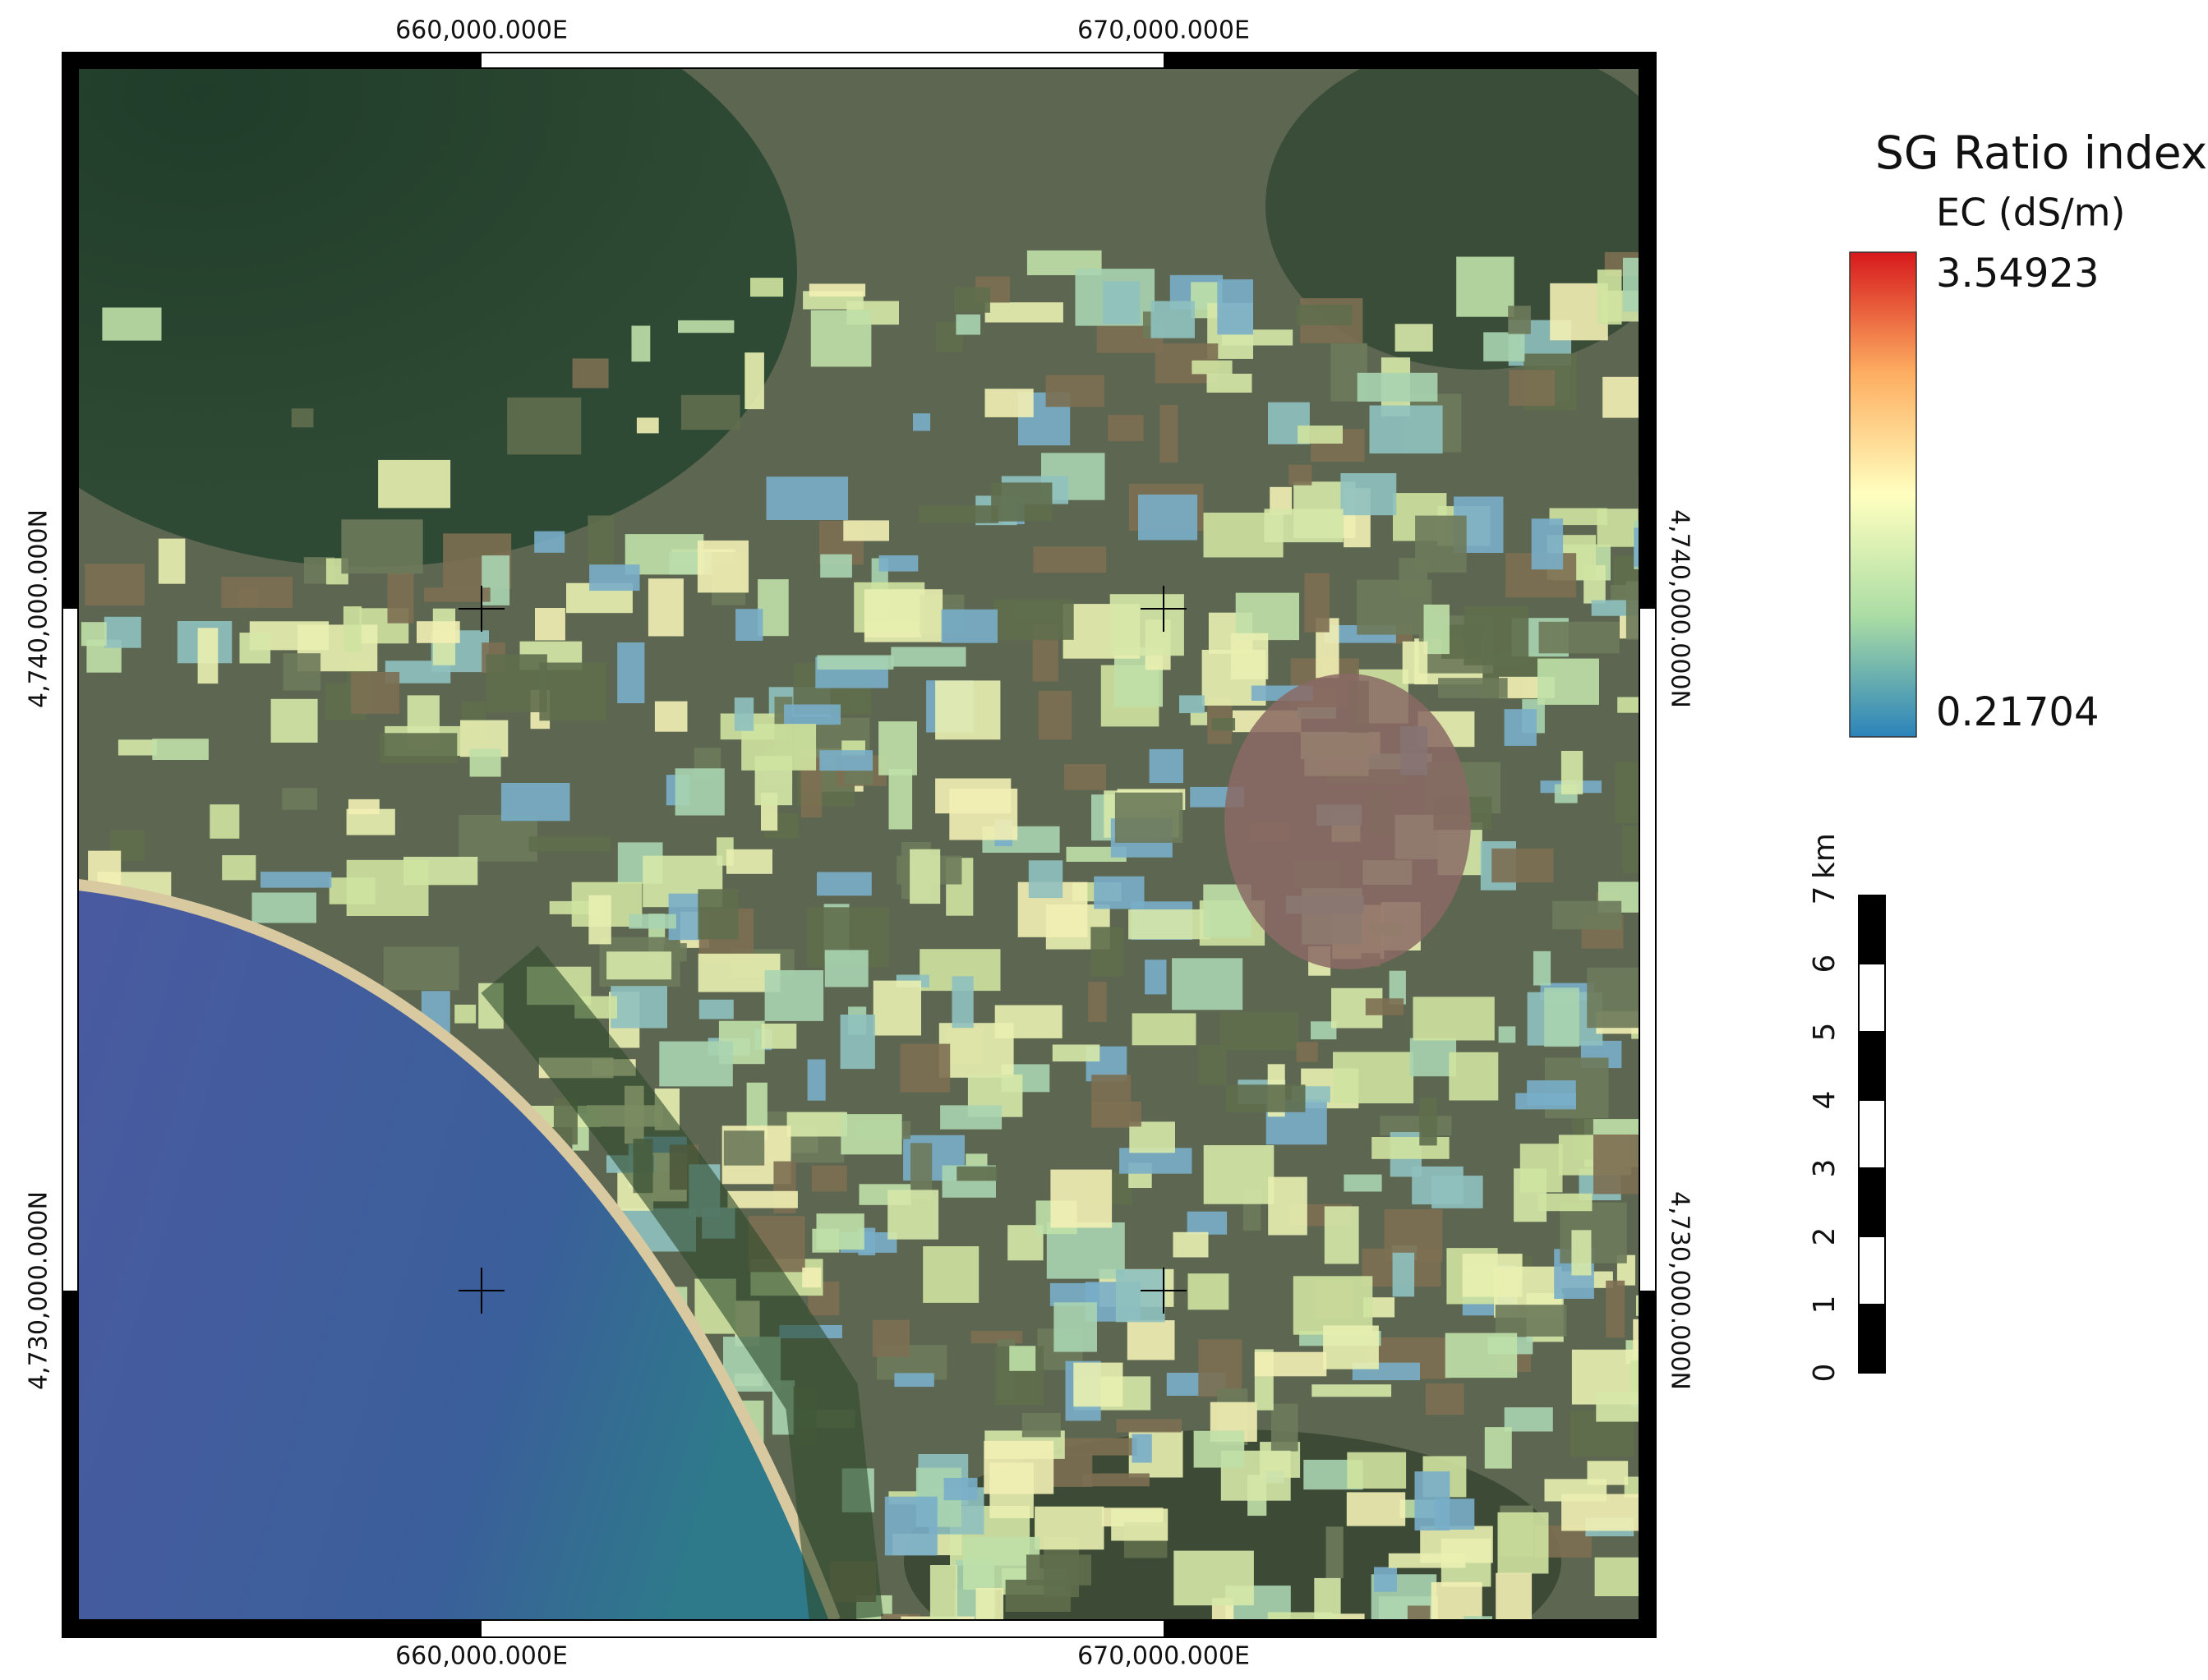  What do you see at coordinates (2018, 712) in the screenshot?
I see `legend-min: 0.21704` at bounding box center [2018, 712].